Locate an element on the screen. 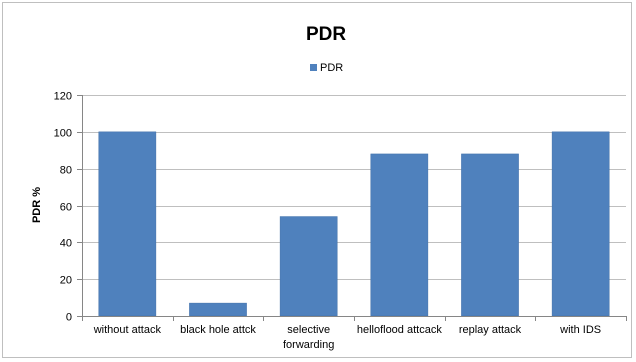  y-tick-label: 20 is located at coordinates (66, 281).